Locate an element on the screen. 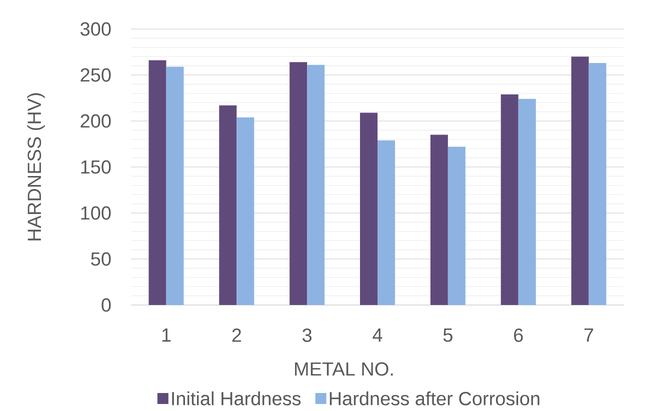 The image size is (654, 411). x-tick-label: 5 is located at coordinates (447, 335).